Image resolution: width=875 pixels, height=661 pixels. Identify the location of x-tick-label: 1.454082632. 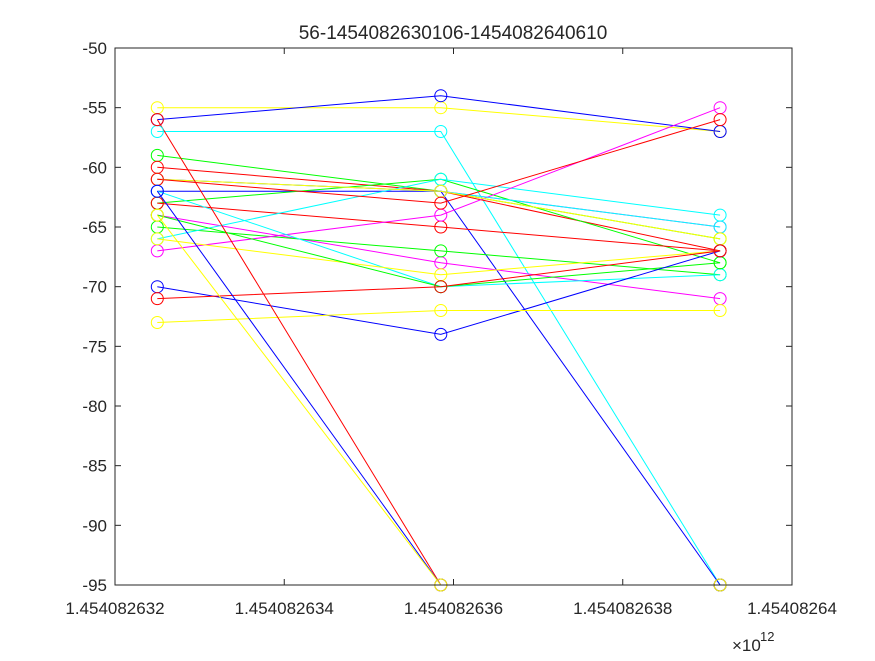
(114, 608).